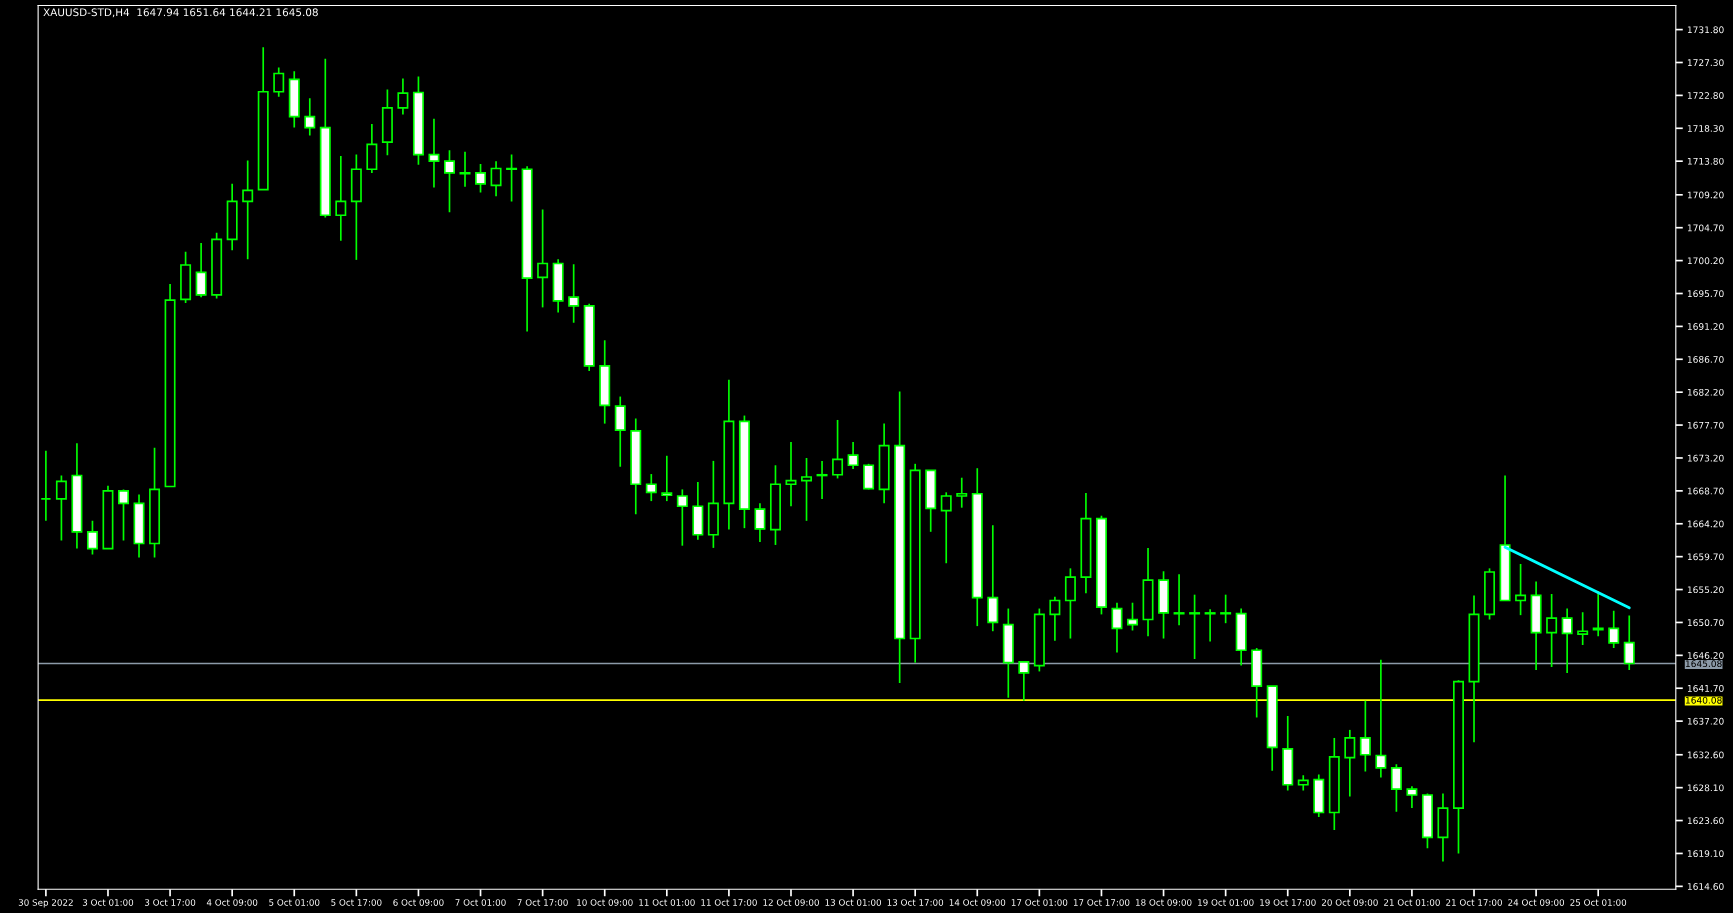 This screenshot has width=1733, height=913. Describe the element at coordinates (605, 902) in the screenshot. I see `x-tick-label: 10 Oct 09:00` at that location.